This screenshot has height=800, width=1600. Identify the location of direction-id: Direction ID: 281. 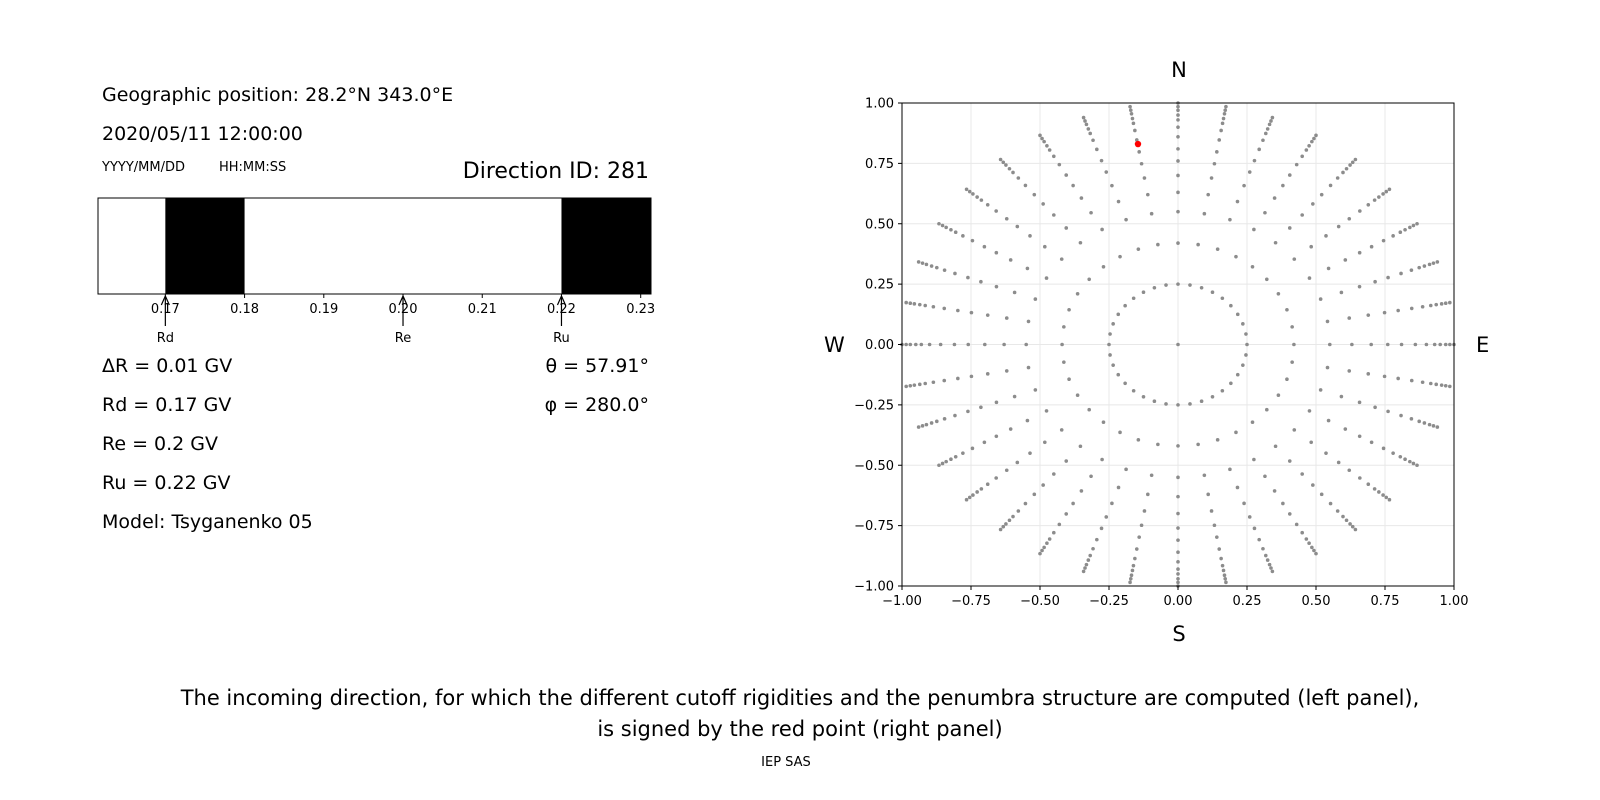
(555, 171).